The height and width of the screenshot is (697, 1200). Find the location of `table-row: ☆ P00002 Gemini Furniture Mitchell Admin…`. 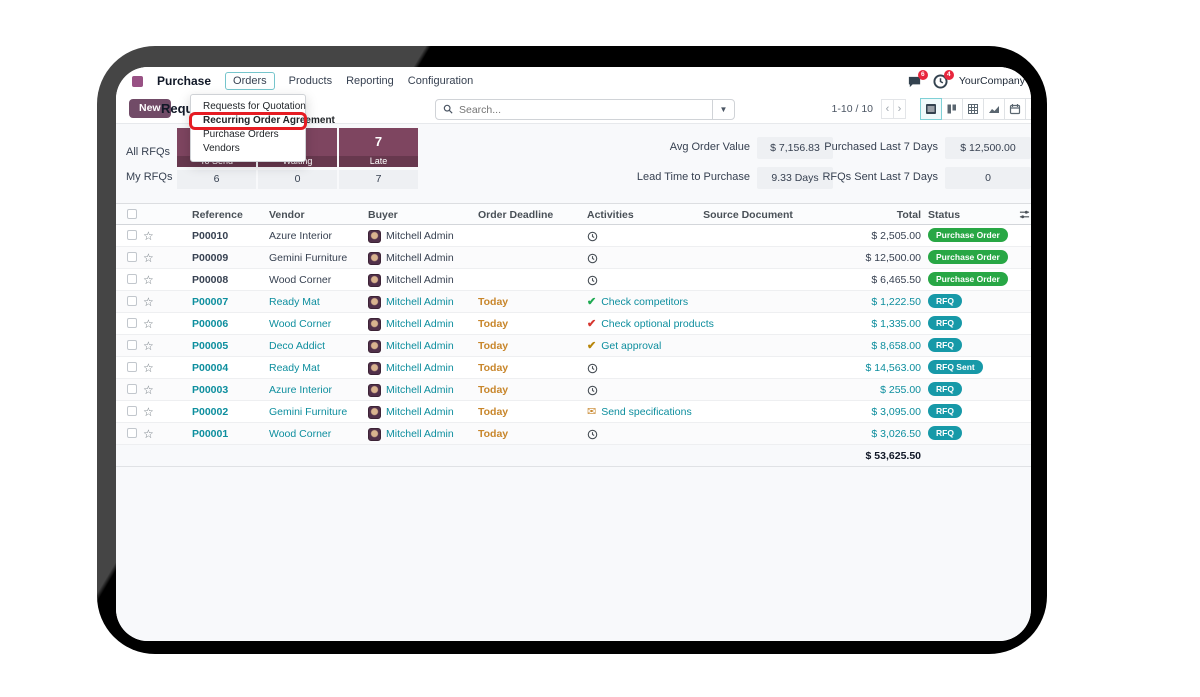

table-row: ☆ P00002 Gemini Furniture Mitchell Admin… is located at coordinates (573, 412).